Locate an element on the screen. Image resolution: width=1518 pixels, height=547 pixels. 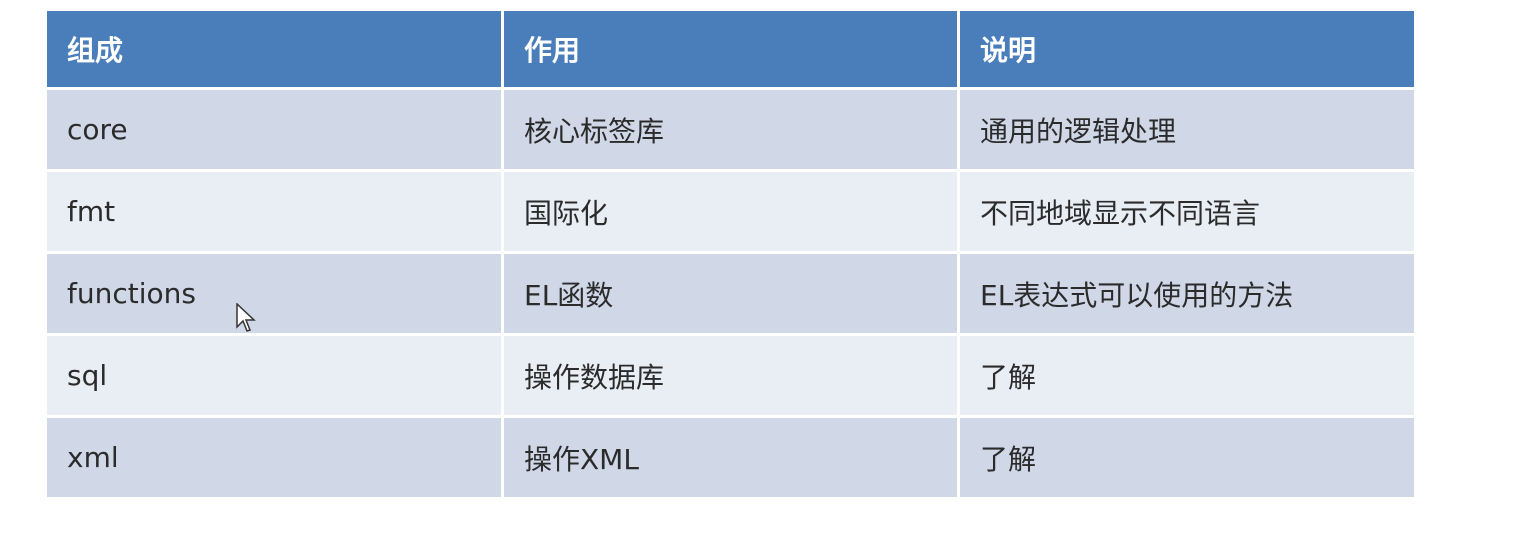
cell: 国际化 is located at coordinates (730, 211).